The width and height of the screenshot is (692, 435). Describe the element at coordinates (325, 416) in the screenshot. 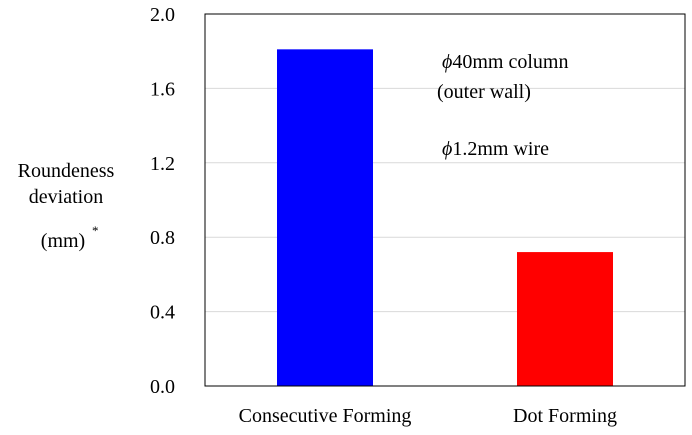

I see `x-tick-label: Consecutive Forming` at that location.